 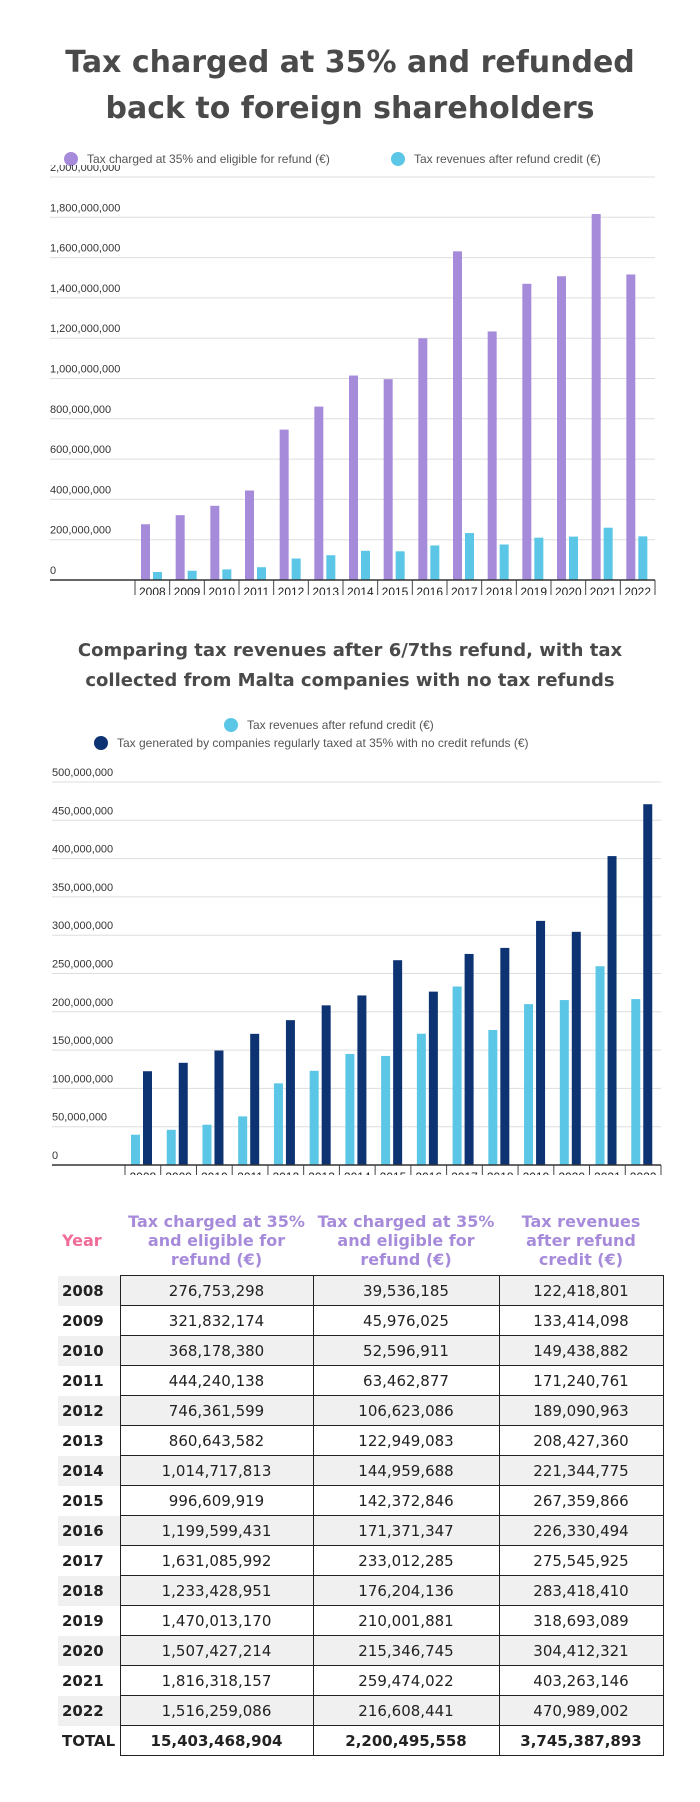 I want to click on x-tick-label: 2011, so click(x=250, y=1172).